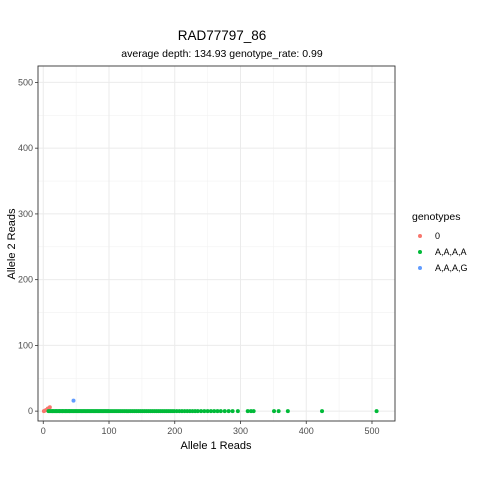 This screenshot has height=480, width=480. Describe the element at coordinates (25, 214) in the screenshot. I see `y-tick-label: 300` at that location.